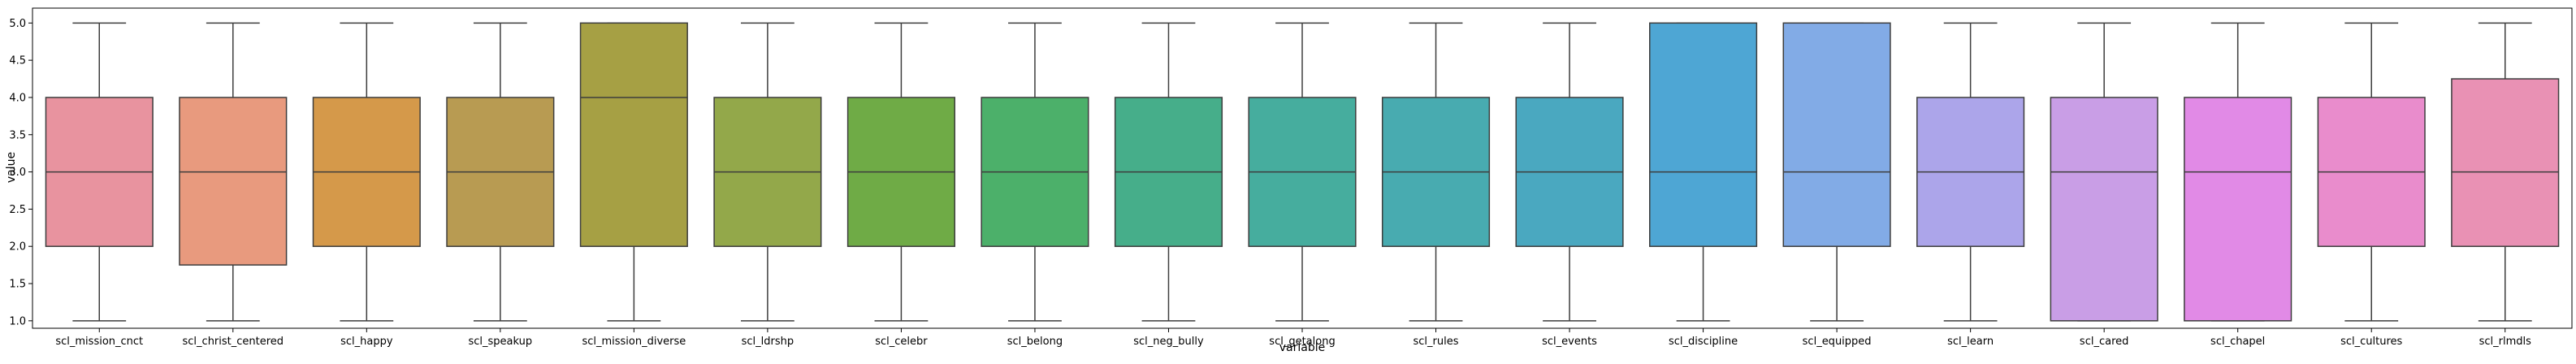  Describe the element at coordinates (1035, 342) in the screenshot. I see `x-tick-label: scl_belong` at that location.